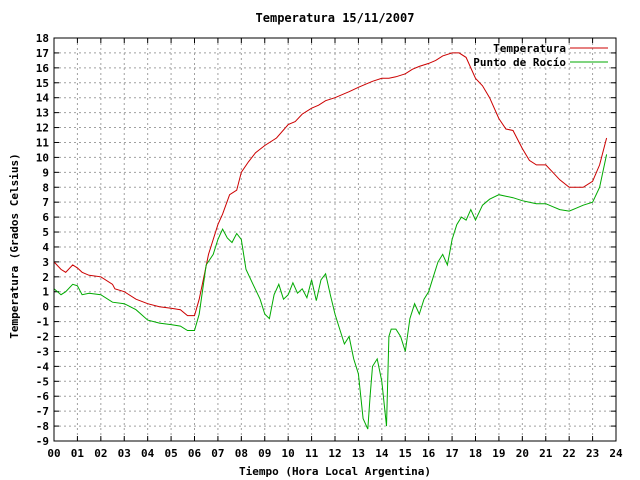  I want to click on y-tick-label: 2, so click(45, 277).